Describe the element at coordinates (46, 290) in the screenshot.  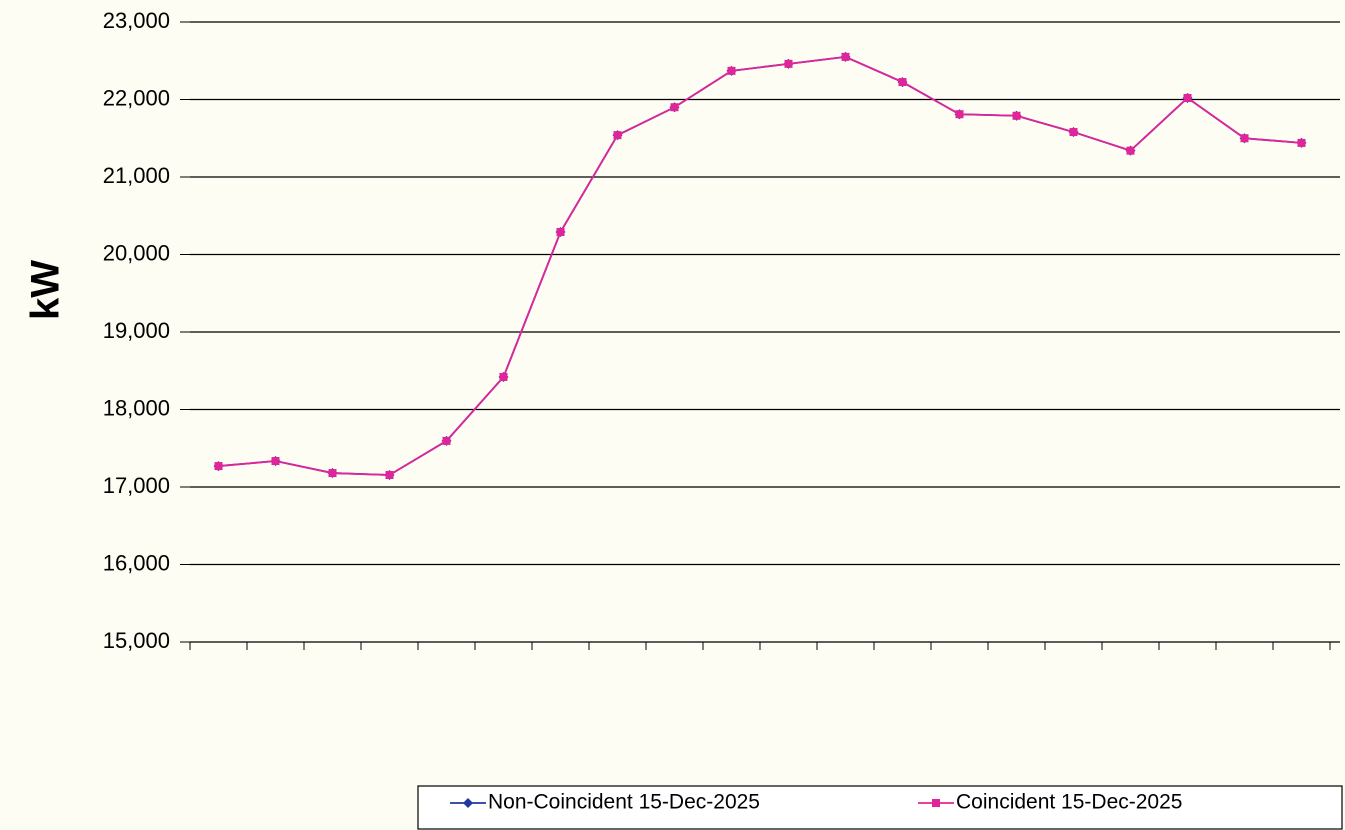
I see `y-axis-label: kW` at that location.